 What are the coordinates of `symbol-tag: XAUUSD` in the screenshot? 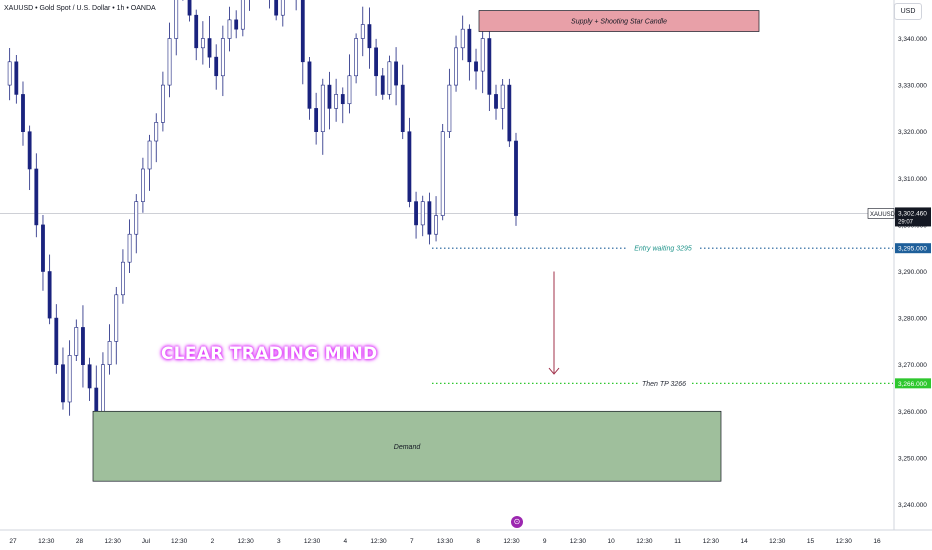 It's located at (883, 215).